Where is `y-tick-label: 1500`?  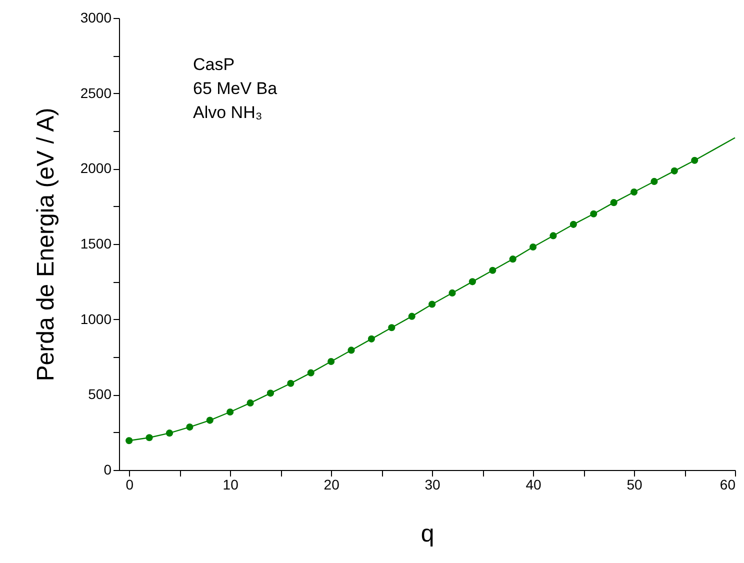 y-tick-label: 1500 is located at coordinates (96, 244).